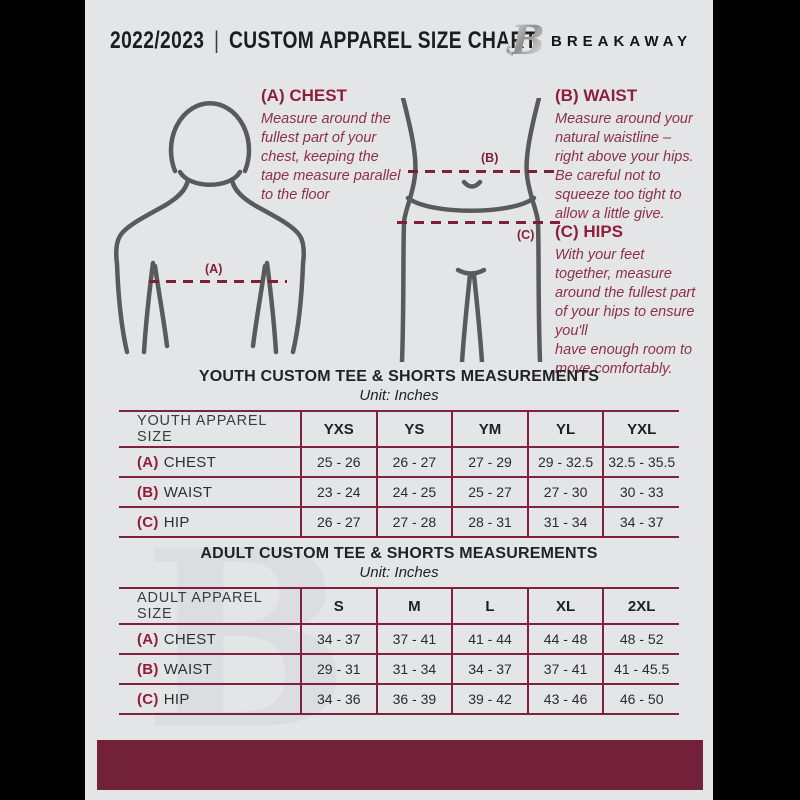  I want to click on lower-body-figure, so click(471, 230).